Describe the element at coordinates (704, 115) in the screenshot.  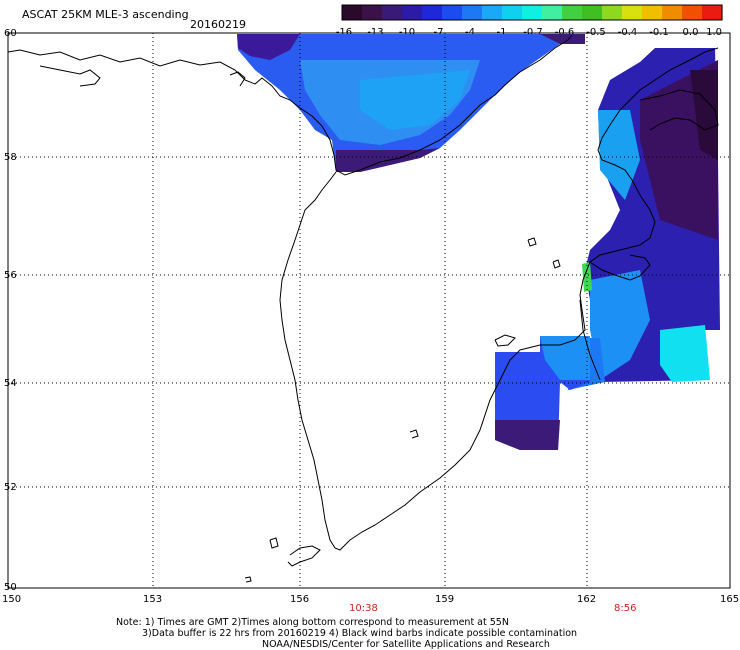
I see `swath-east-darkest` at that location.